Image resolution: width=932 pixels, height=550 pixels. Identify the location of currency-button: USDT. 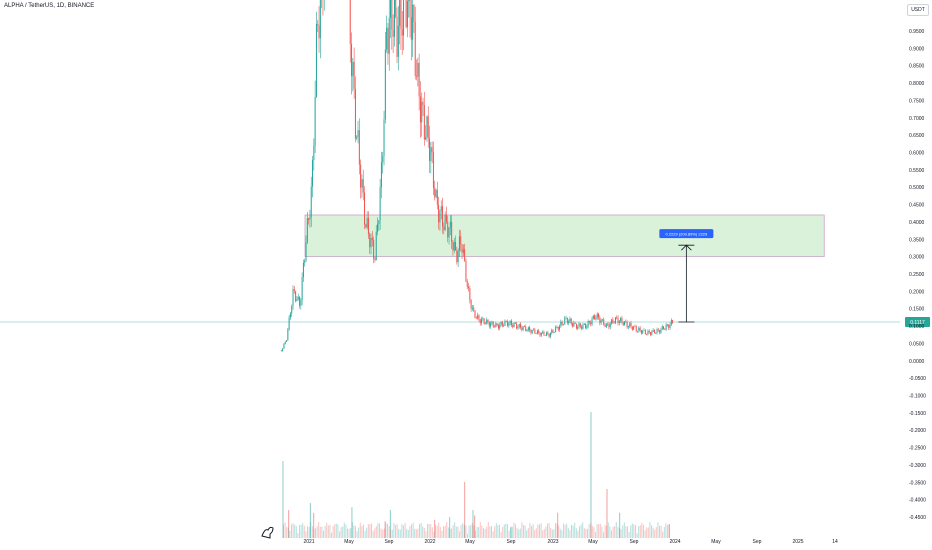
(918, 10).